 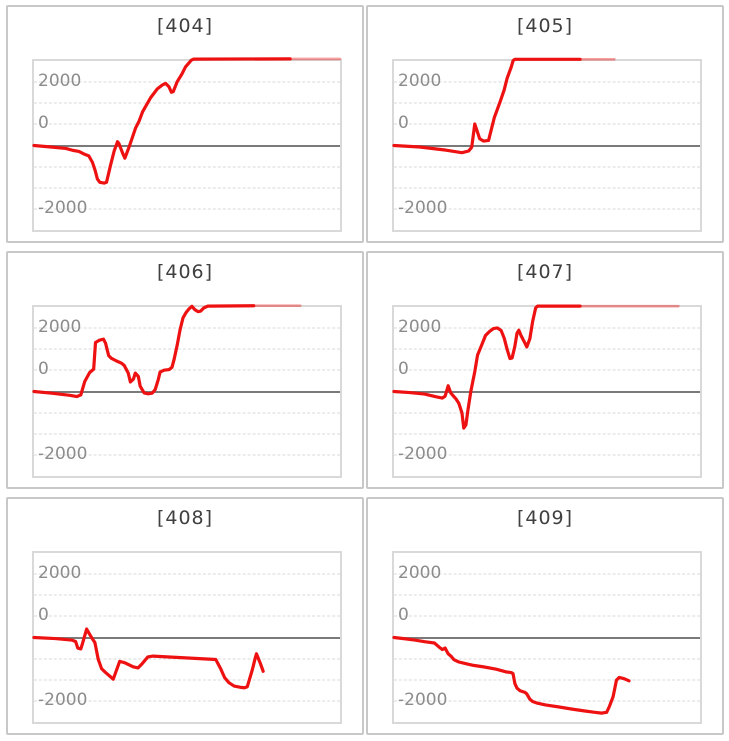 What do you see at coordinates (545, 26) in the screenshot?
I see `chart-title: [405]` at bounding box center [545, 26].